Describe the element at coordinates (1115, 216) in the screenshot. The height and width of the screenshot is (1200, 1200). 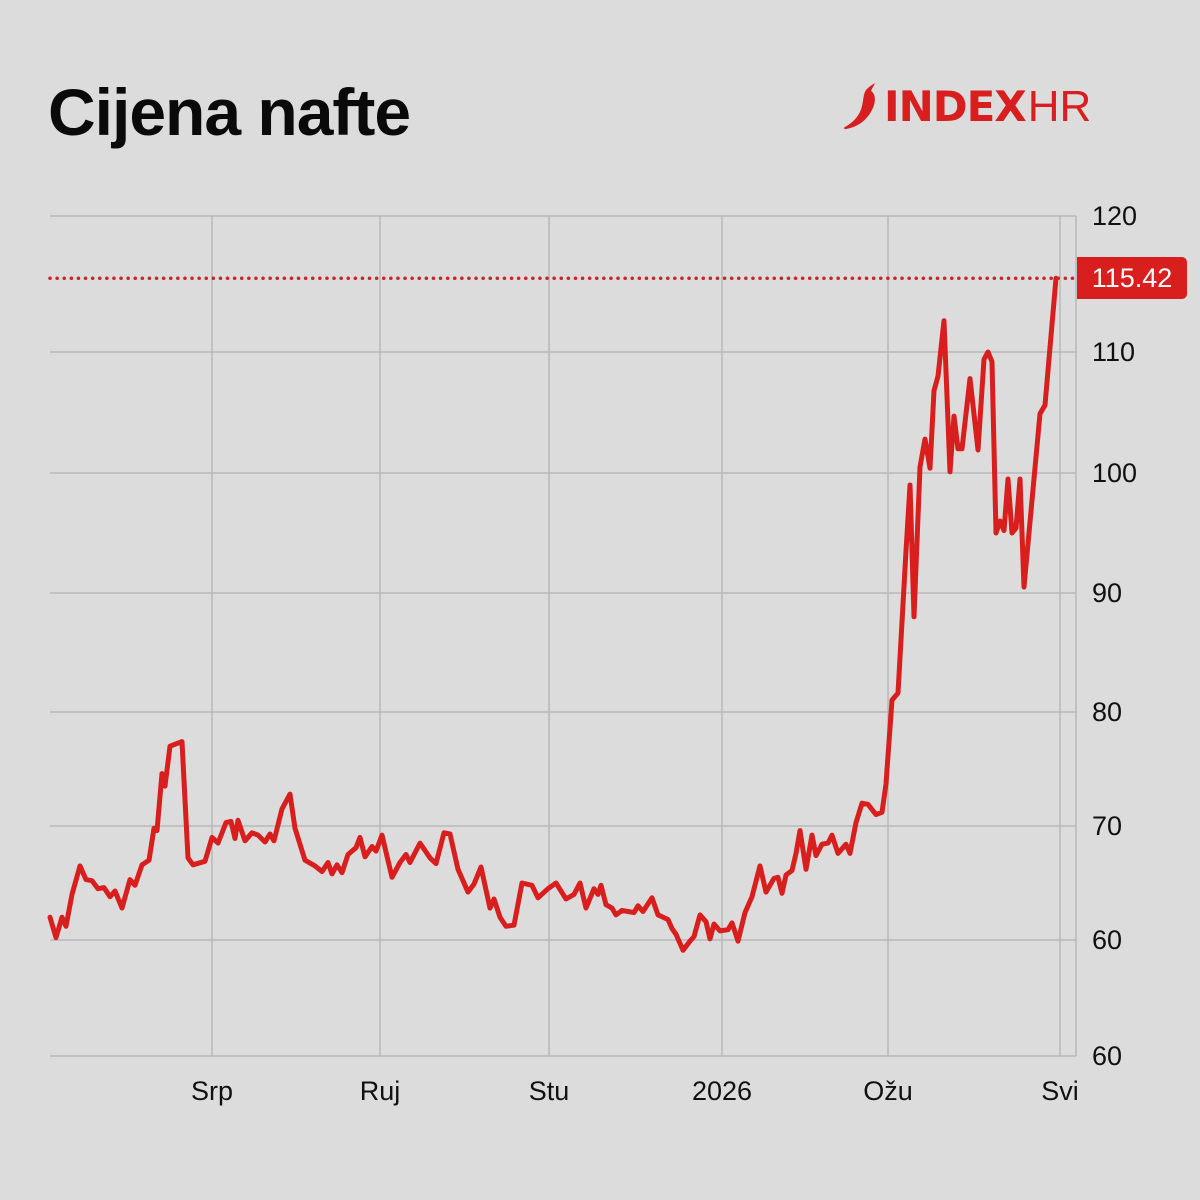
I see `y-tick-label: 120` at that location.